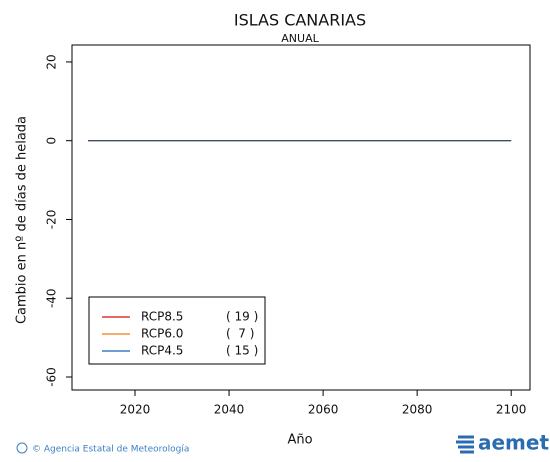 The height and width of the screenshot is (462, 550). Describe the element at coordinates (52, 377) in the screenshot. I see `y-tick-label: -60` at that location.